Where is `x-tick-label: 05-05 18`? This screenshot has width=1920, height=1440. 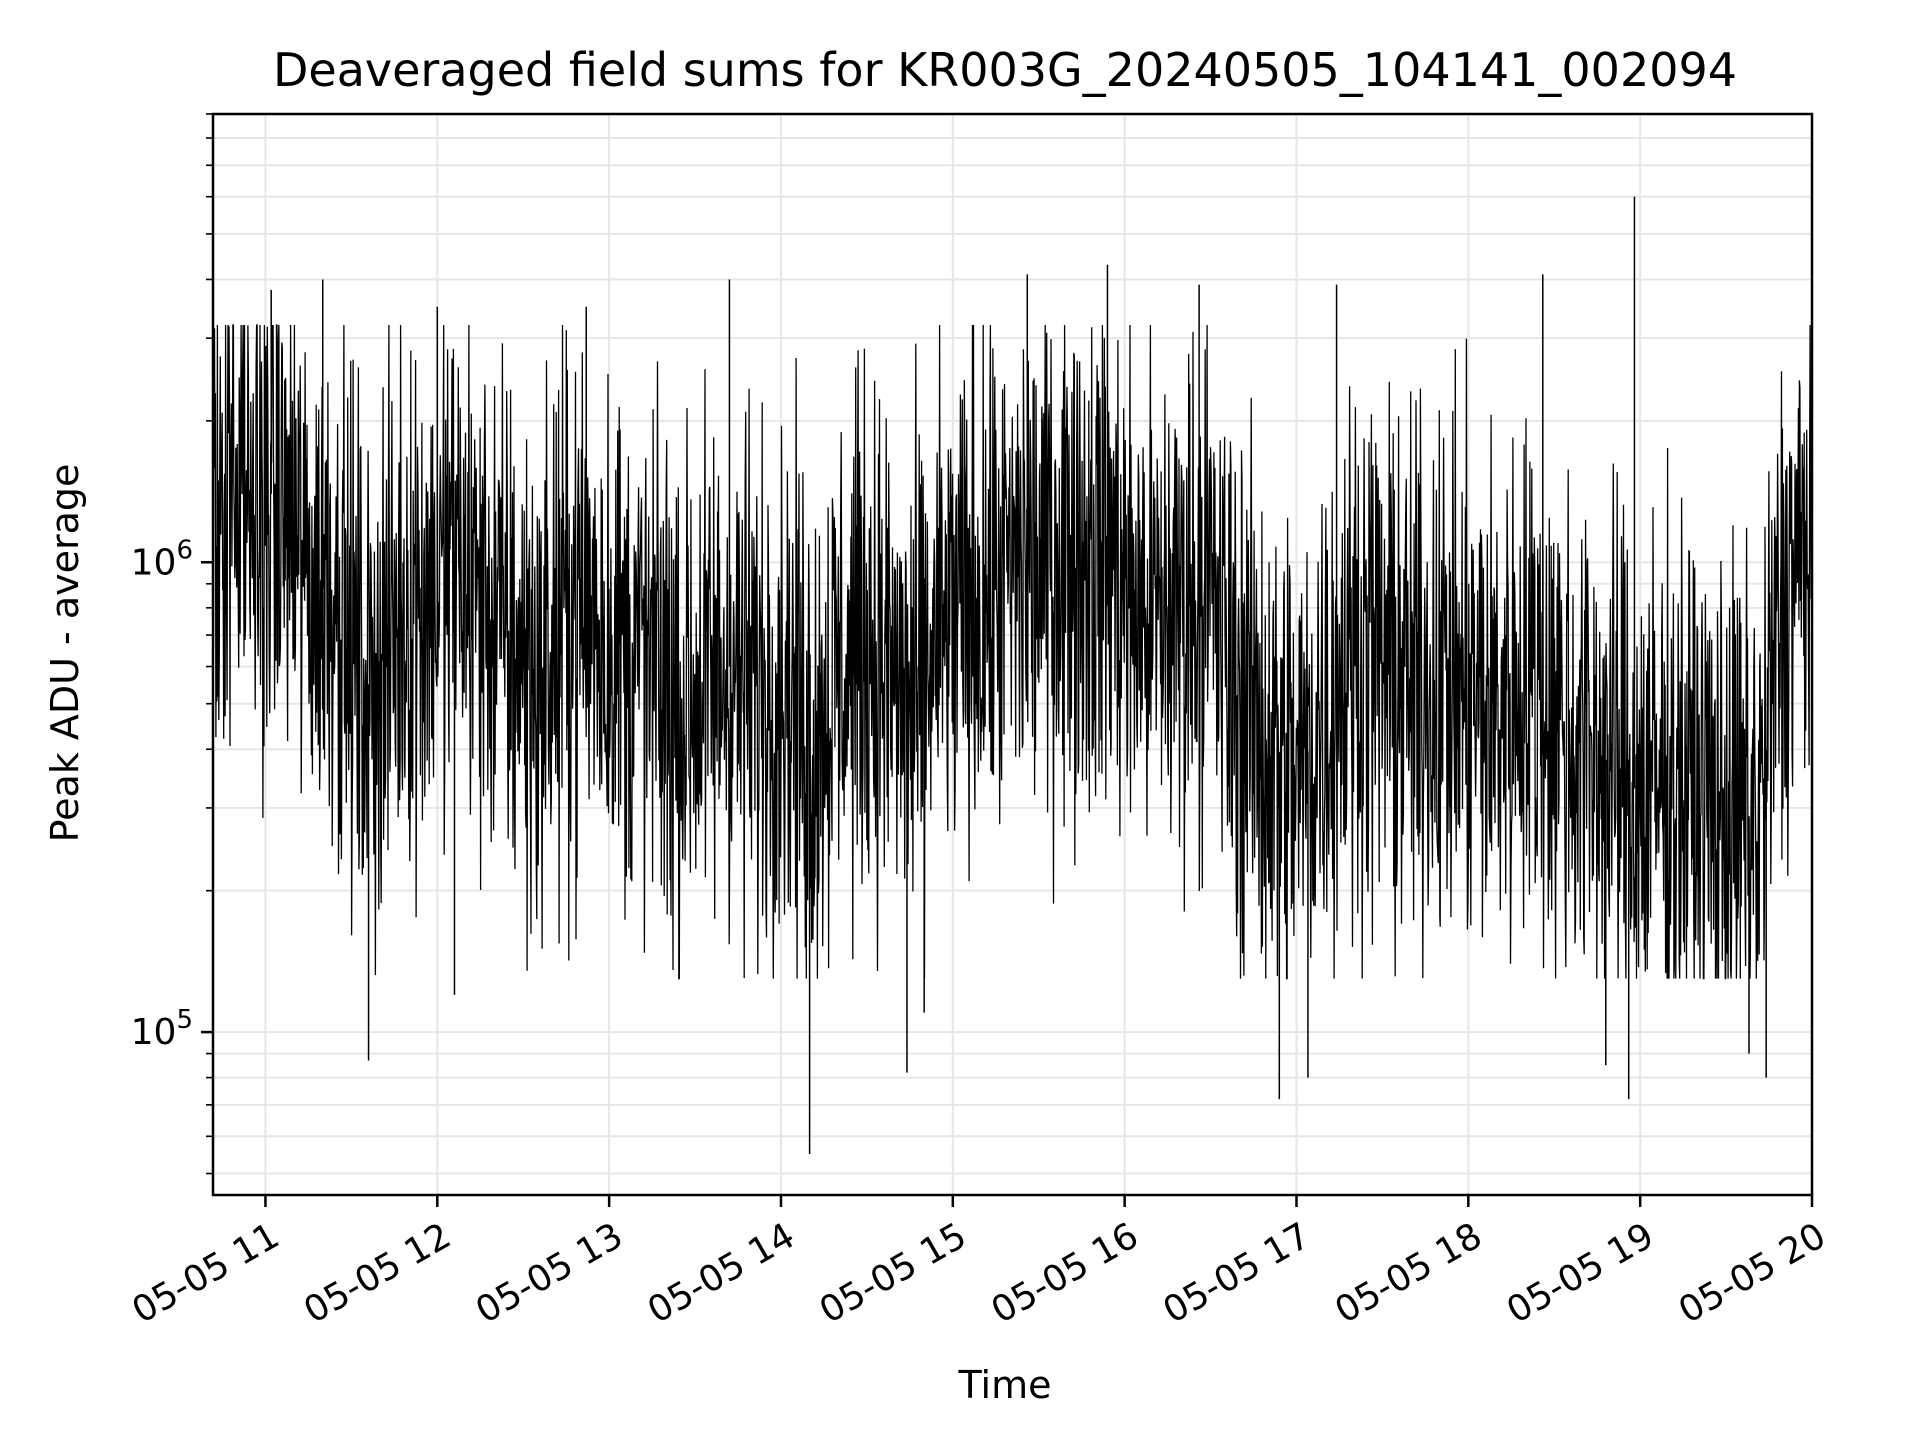 x-tick-label: 05-05 18 is located at coordinates (1408, 1273).